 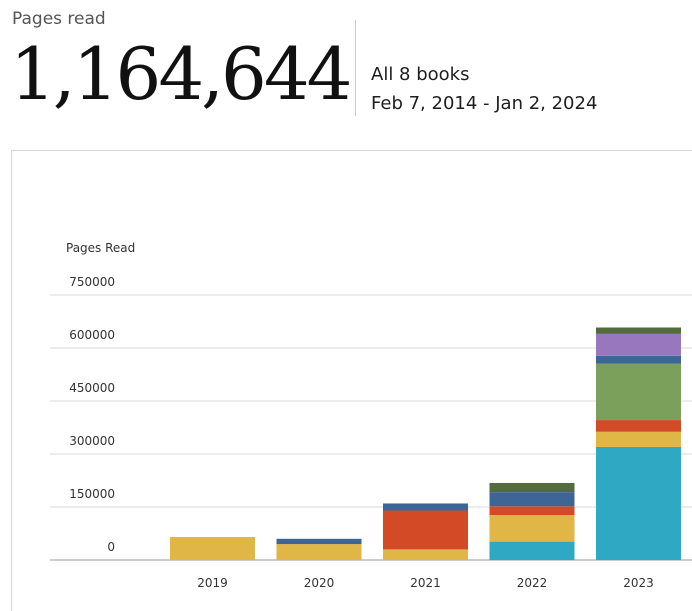 I want to click on y-tick-label: 450000, so click(x=92, y=388).